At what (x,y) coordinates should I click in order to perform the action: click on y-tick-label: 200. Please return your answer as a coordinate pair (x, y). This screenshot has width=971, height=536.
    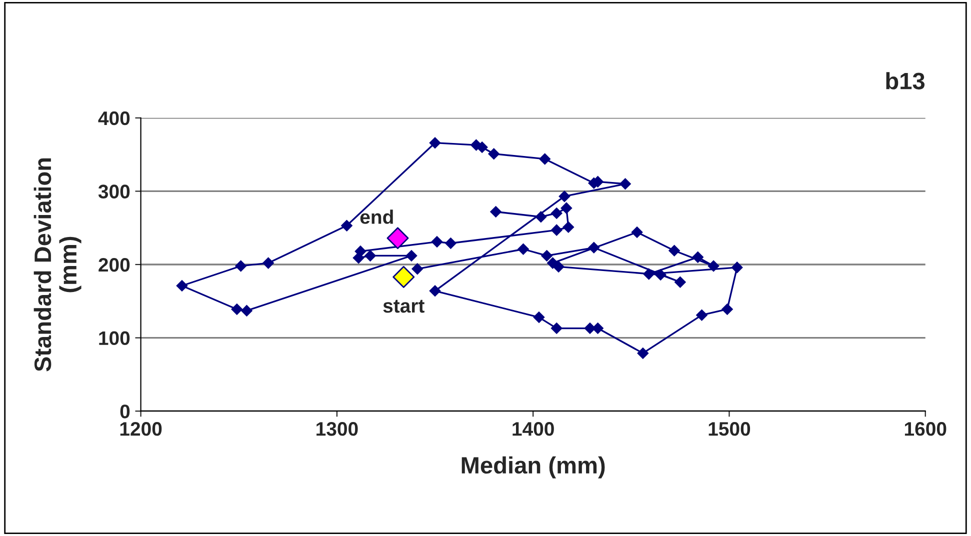
    Looking at the image, I should click on (114, 265).